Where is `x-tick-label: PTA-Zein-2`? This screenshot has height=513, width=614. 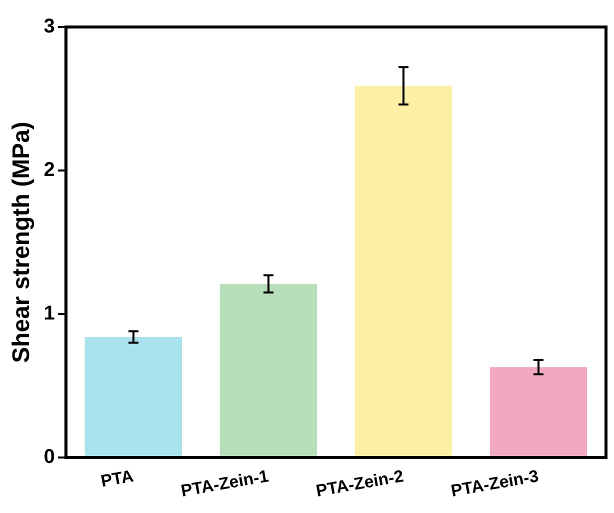 x-tick-label: PTA-Zein-2 is located at coordinates (359, 483).